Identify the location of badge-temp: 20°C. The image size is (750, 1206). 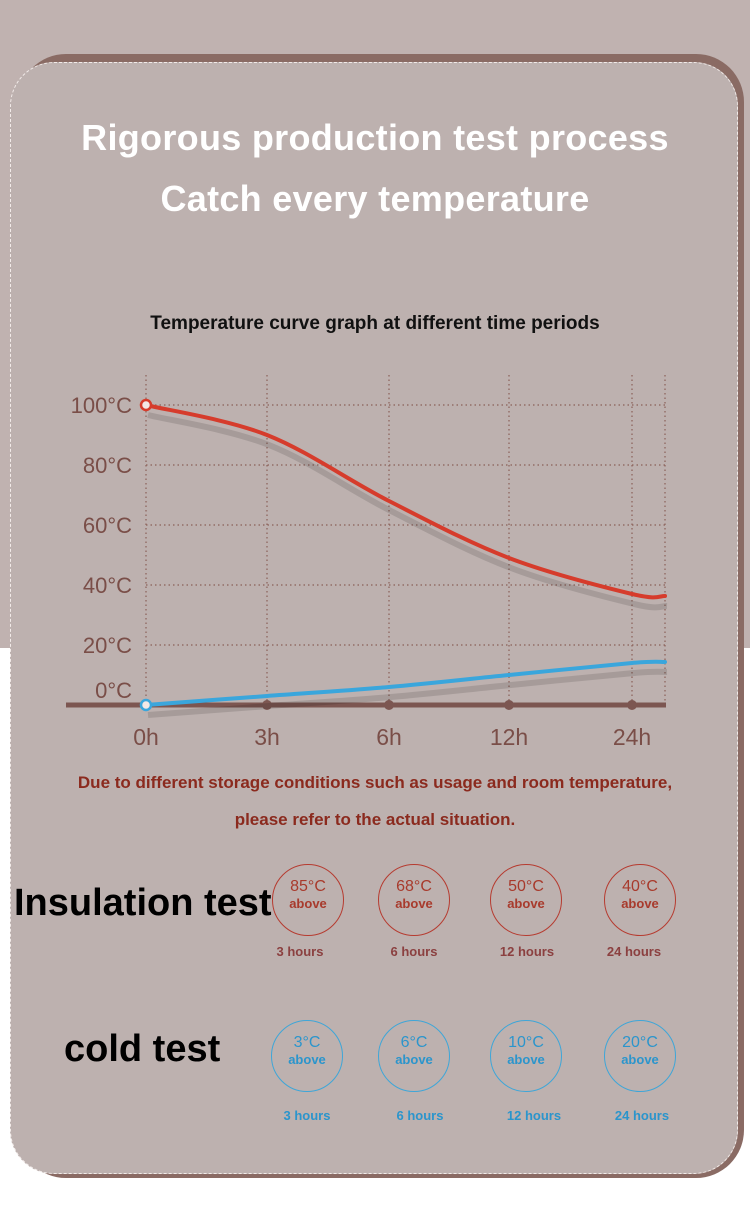
(640, 1042).